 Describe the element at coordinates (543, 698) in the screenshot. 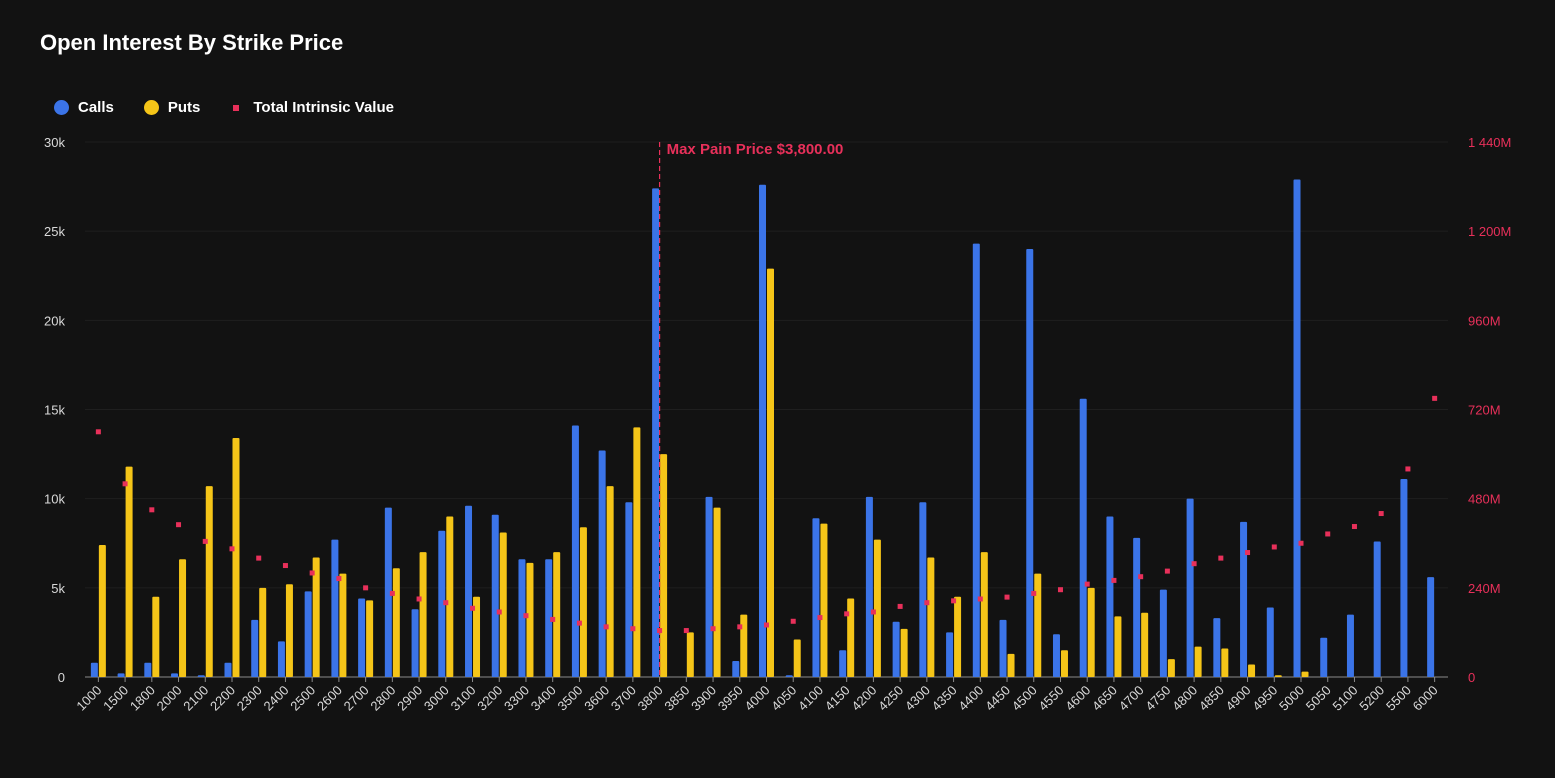

I see `x-tick-label: 3400` at that location.